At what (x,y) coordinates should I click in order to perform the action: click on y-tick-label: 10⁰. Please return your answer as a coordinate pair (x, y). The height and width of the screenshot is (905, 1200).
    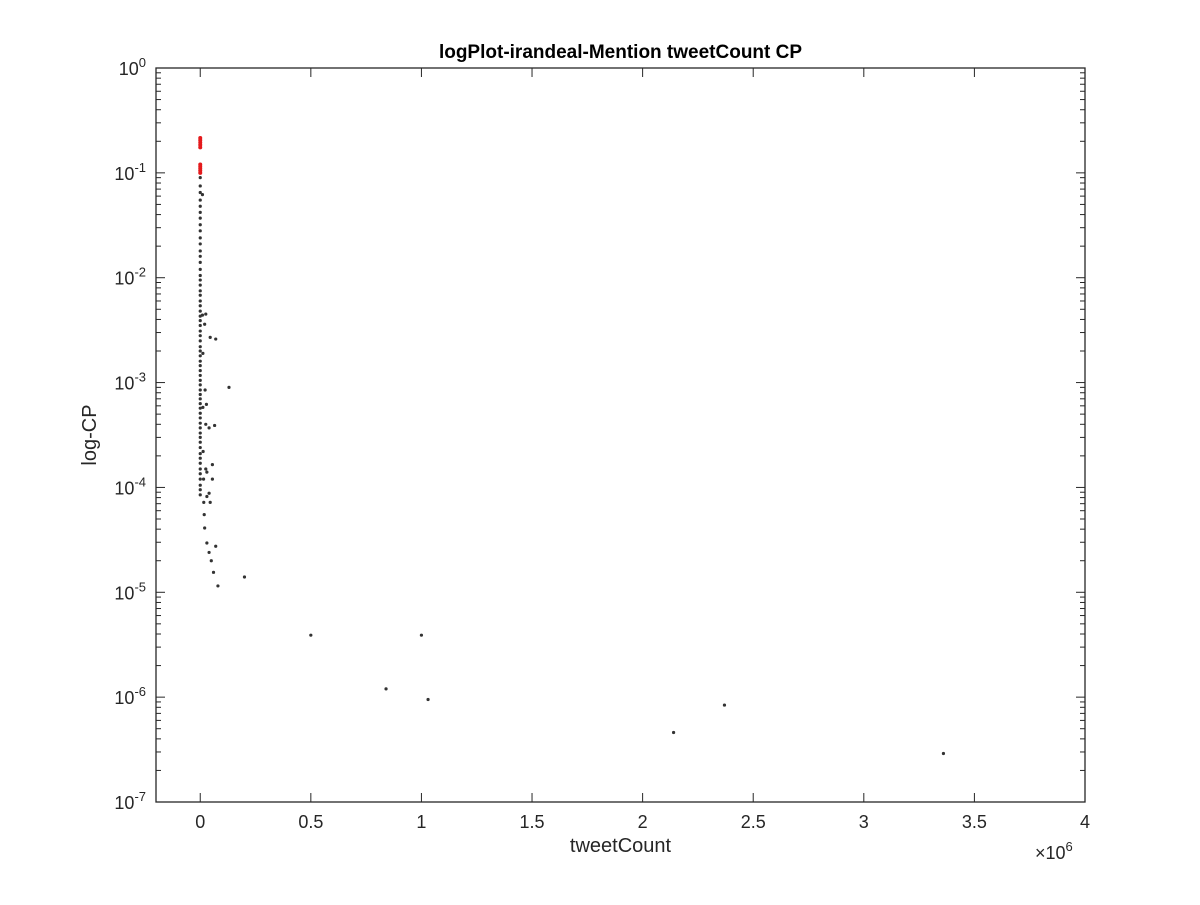
    Looking at the image, I should click on (132, 67).